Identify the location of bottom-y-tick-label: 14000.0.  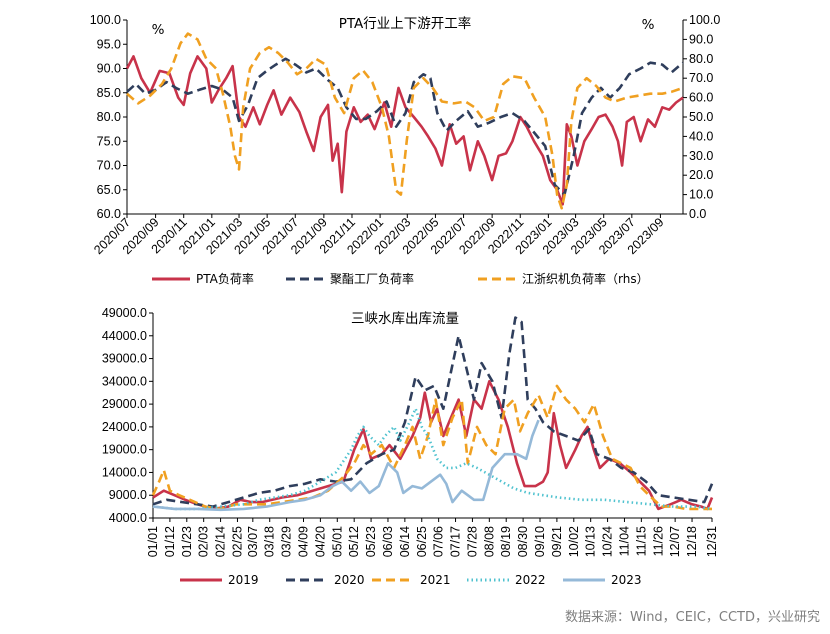
(124, 472).